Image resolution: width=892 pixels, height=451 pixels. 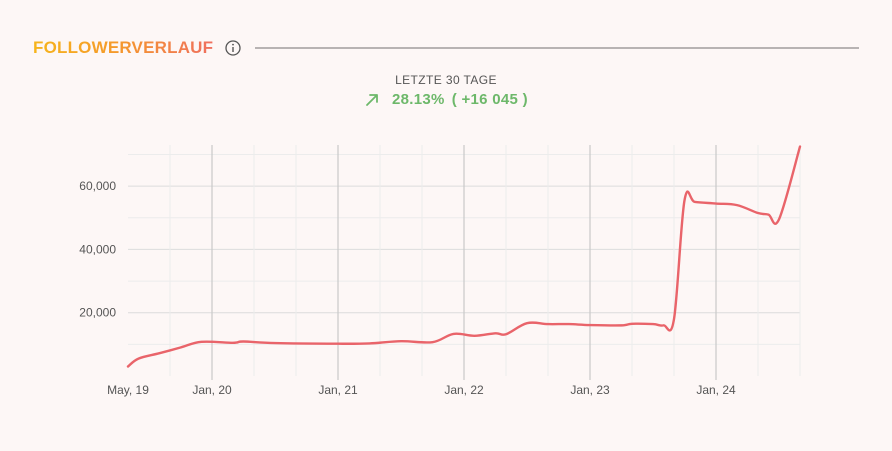 I want to click on x-tick-label: Jan, 24, so click(x=716, y=390).